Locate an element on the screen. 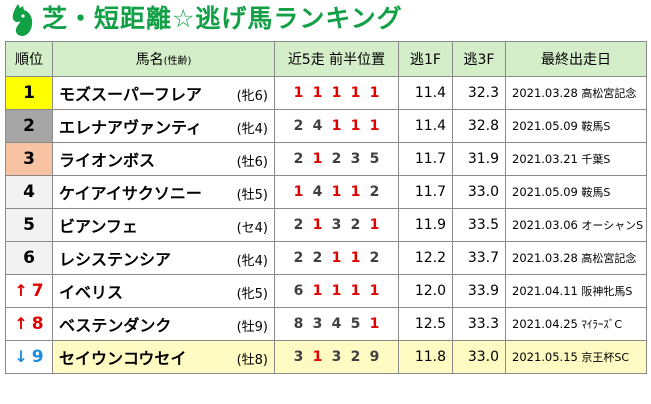 This screenshot has height=404, width=651. rank-number: 6 is located at coordinates (29, 258).